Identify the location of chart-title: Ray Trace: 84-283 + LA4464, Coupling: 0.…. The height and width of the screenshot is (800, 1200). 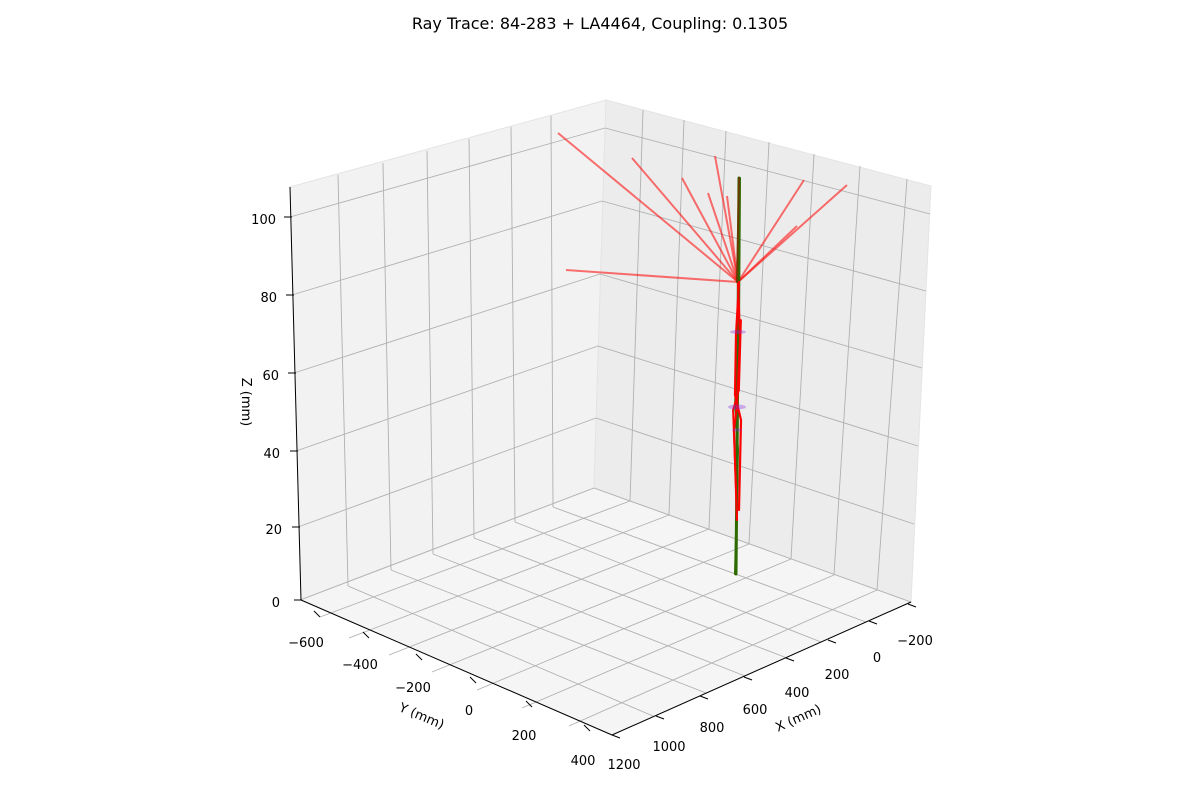
(600, 23).